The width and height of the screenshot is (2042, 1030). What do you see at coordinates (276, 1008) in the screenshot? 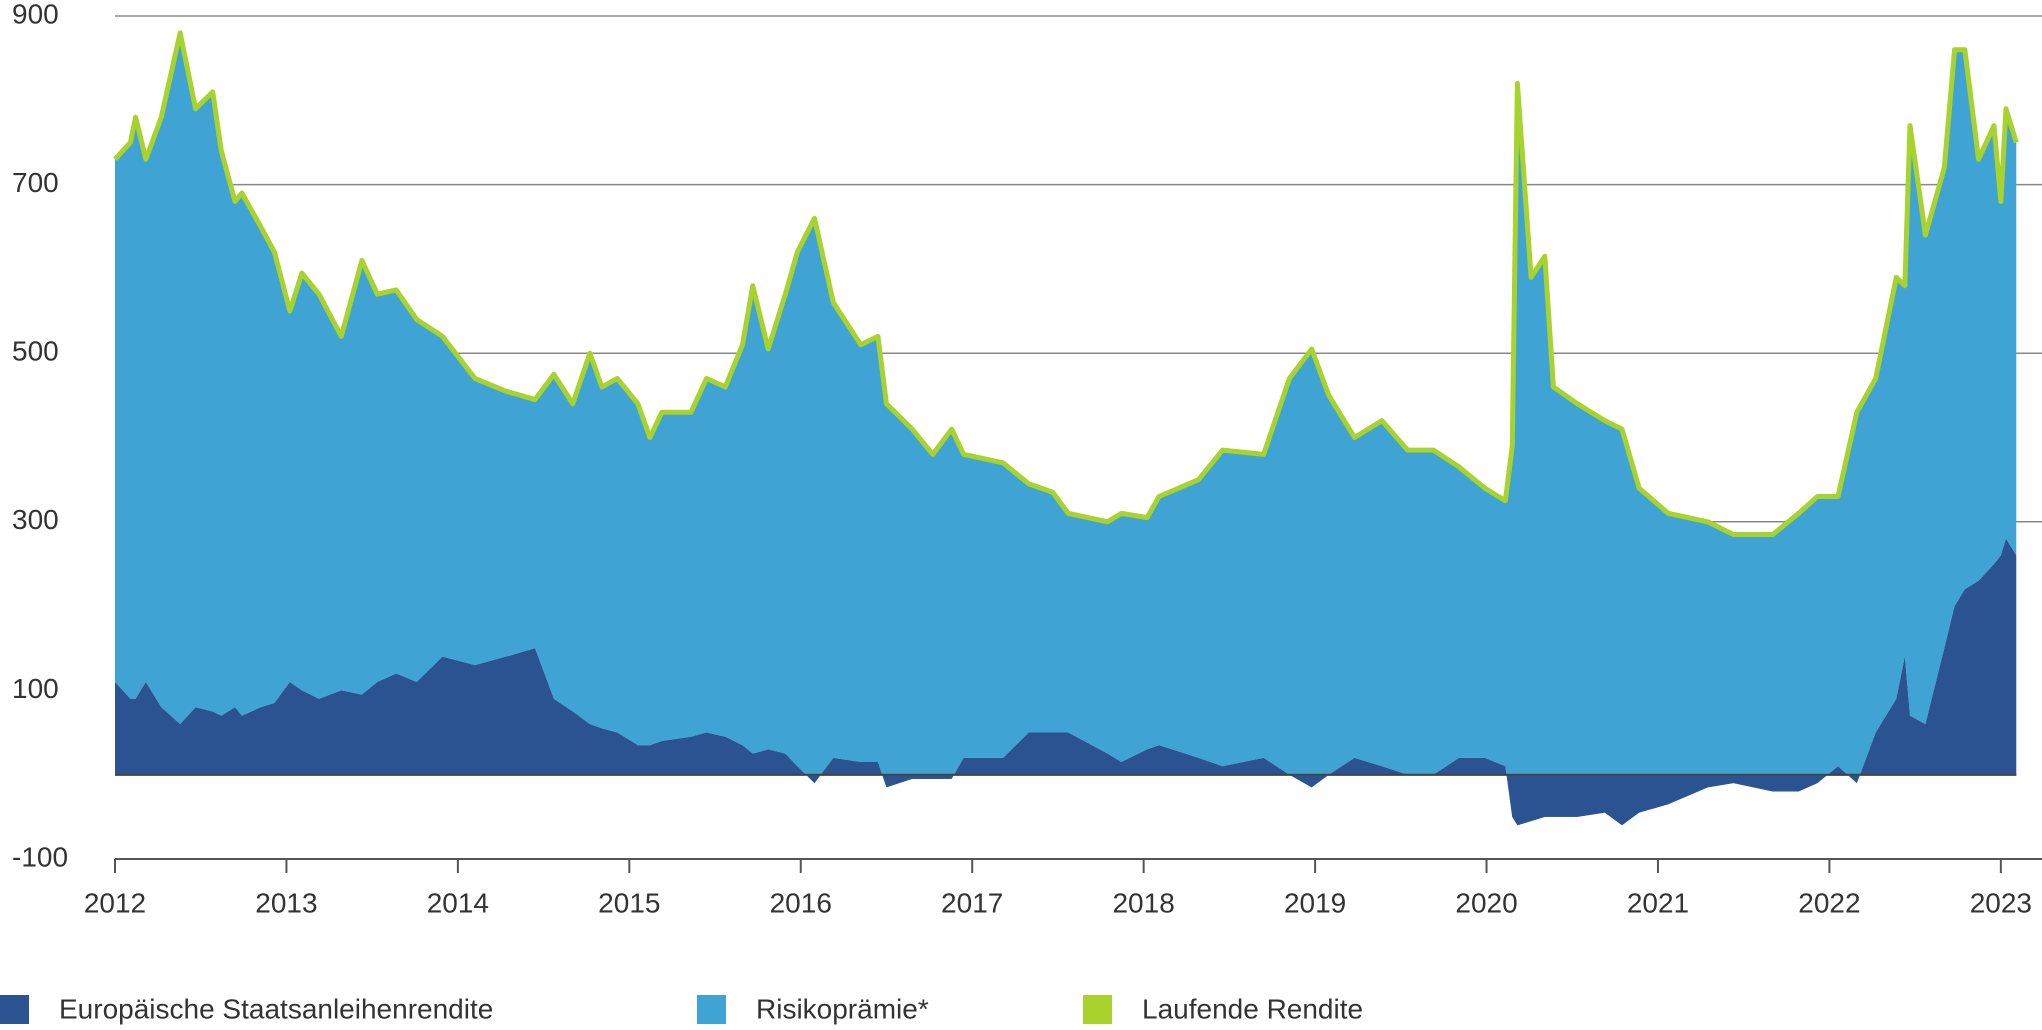
I see `legend-label: Europäische Staatsanleihenrendite` at bounding box center [276, 1008].